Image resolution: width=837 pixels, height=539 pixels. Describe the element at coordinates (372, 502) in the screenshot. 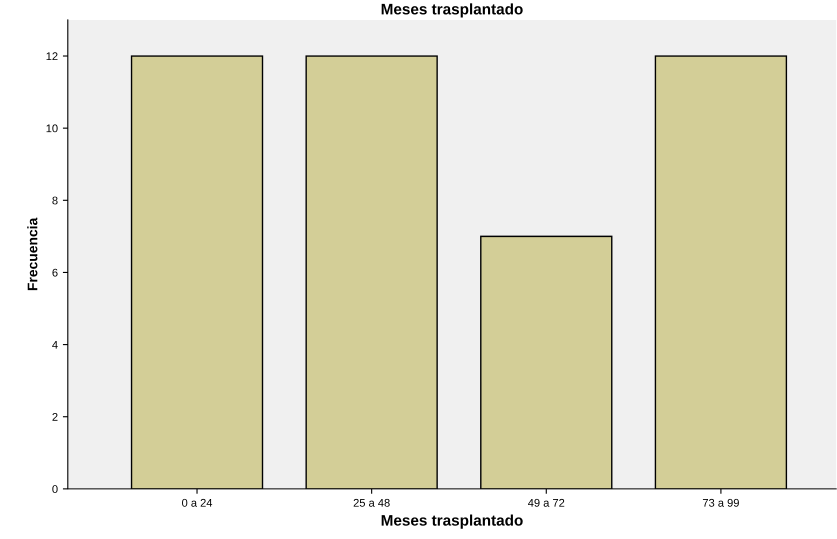

I see `x-tick-label: 25 a 48` at that location.